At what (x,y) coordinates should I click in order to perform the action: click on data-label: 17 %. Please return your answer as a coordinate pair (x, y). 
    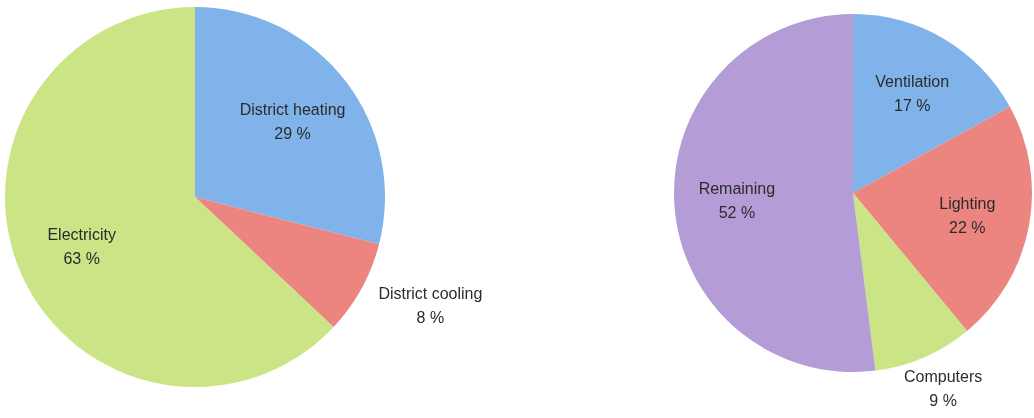
    Looking at the image, I should click on (912, 105).